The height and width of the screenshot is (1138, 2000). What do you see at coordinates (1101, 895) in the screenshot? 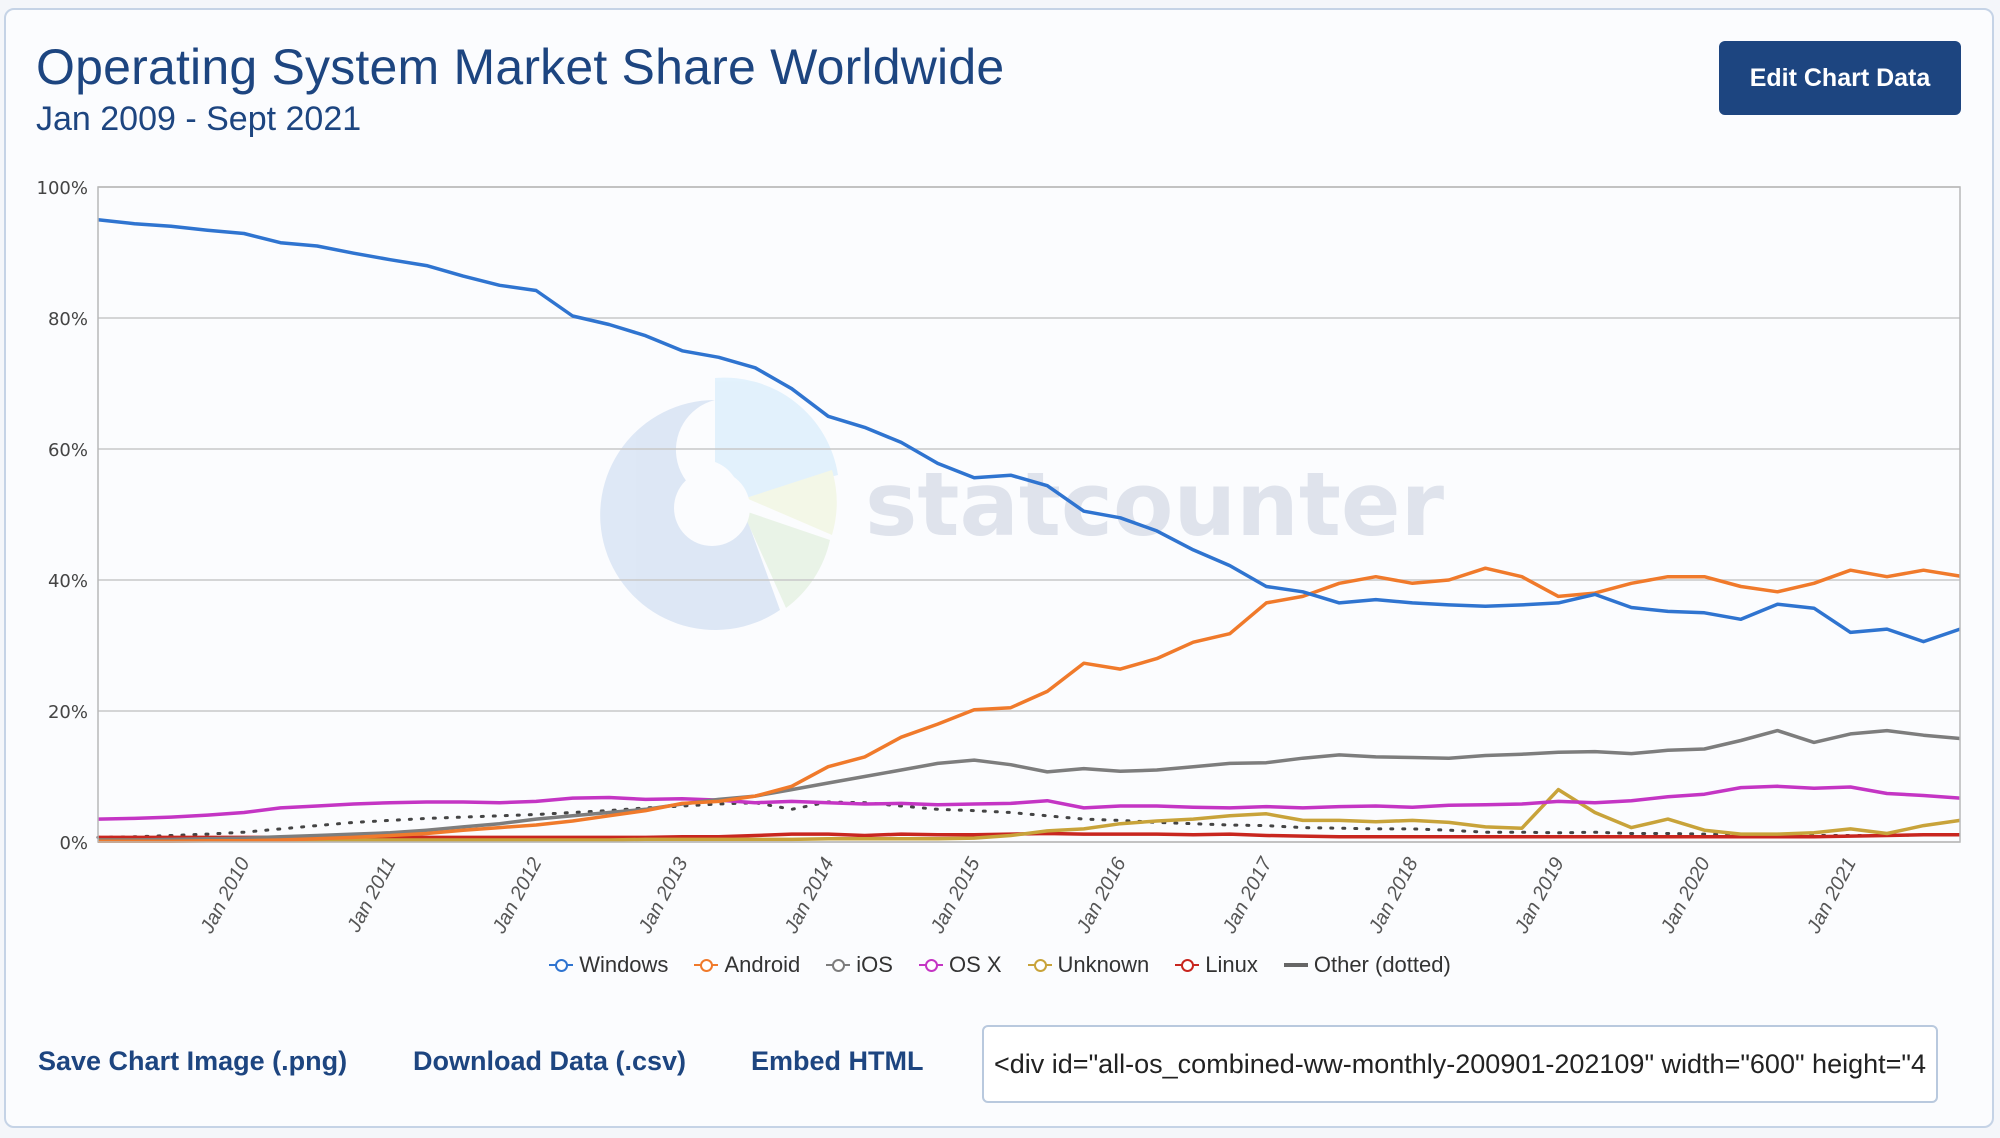
I see `x-tick-label: Jan 2016` at bounding box center [1101, 895].